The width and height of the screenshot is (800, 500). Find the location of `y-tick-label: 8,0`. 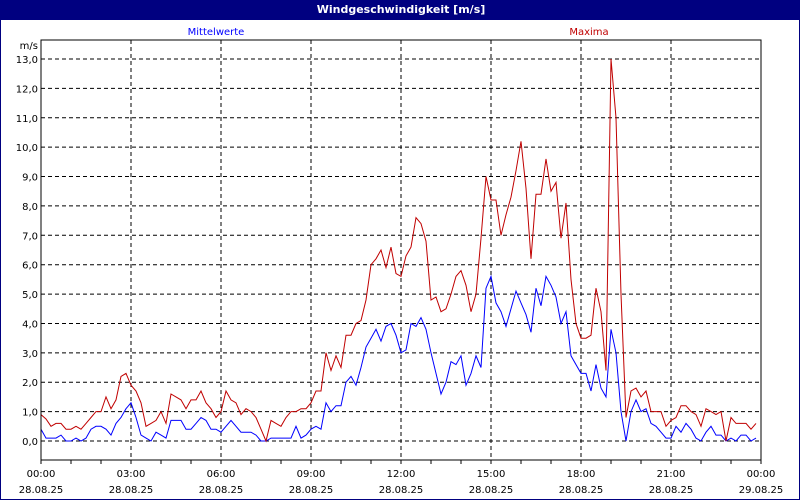

y-tick-label: 8,0 is located at coordinates (30, 207).